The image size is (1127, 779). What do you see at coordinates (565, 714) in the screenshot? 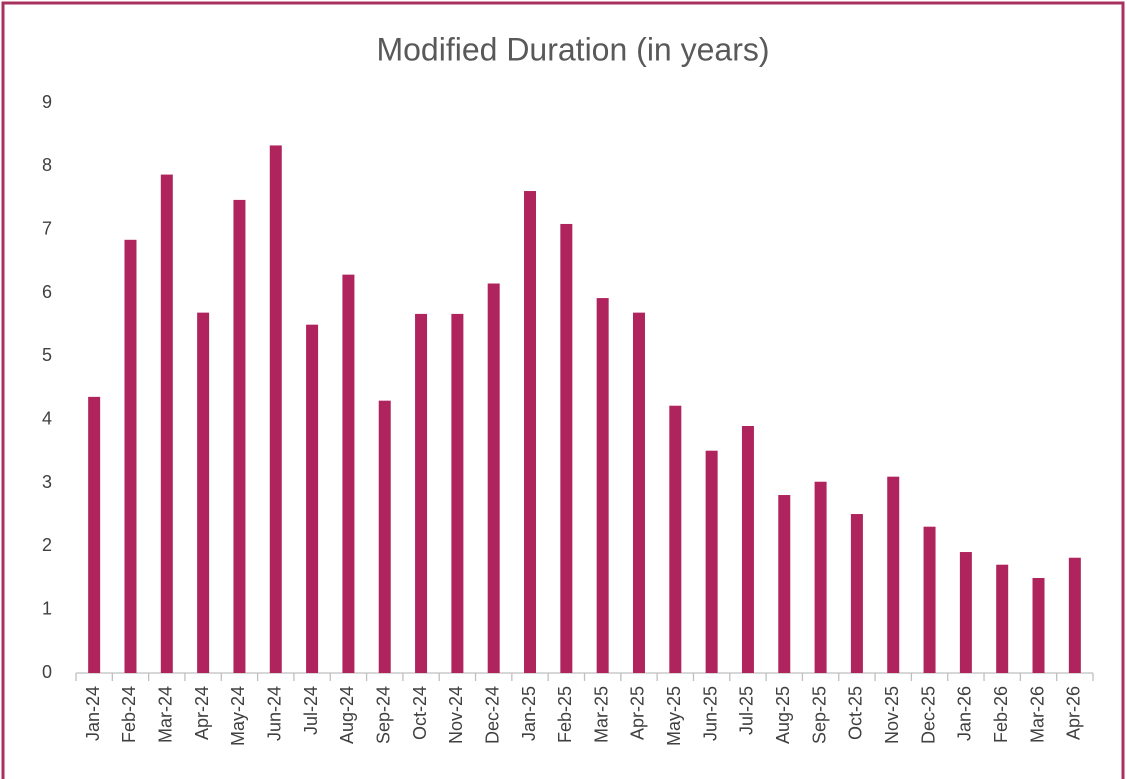
I see `x-tick-label: Feb-25` at bounding box center [565, 714].